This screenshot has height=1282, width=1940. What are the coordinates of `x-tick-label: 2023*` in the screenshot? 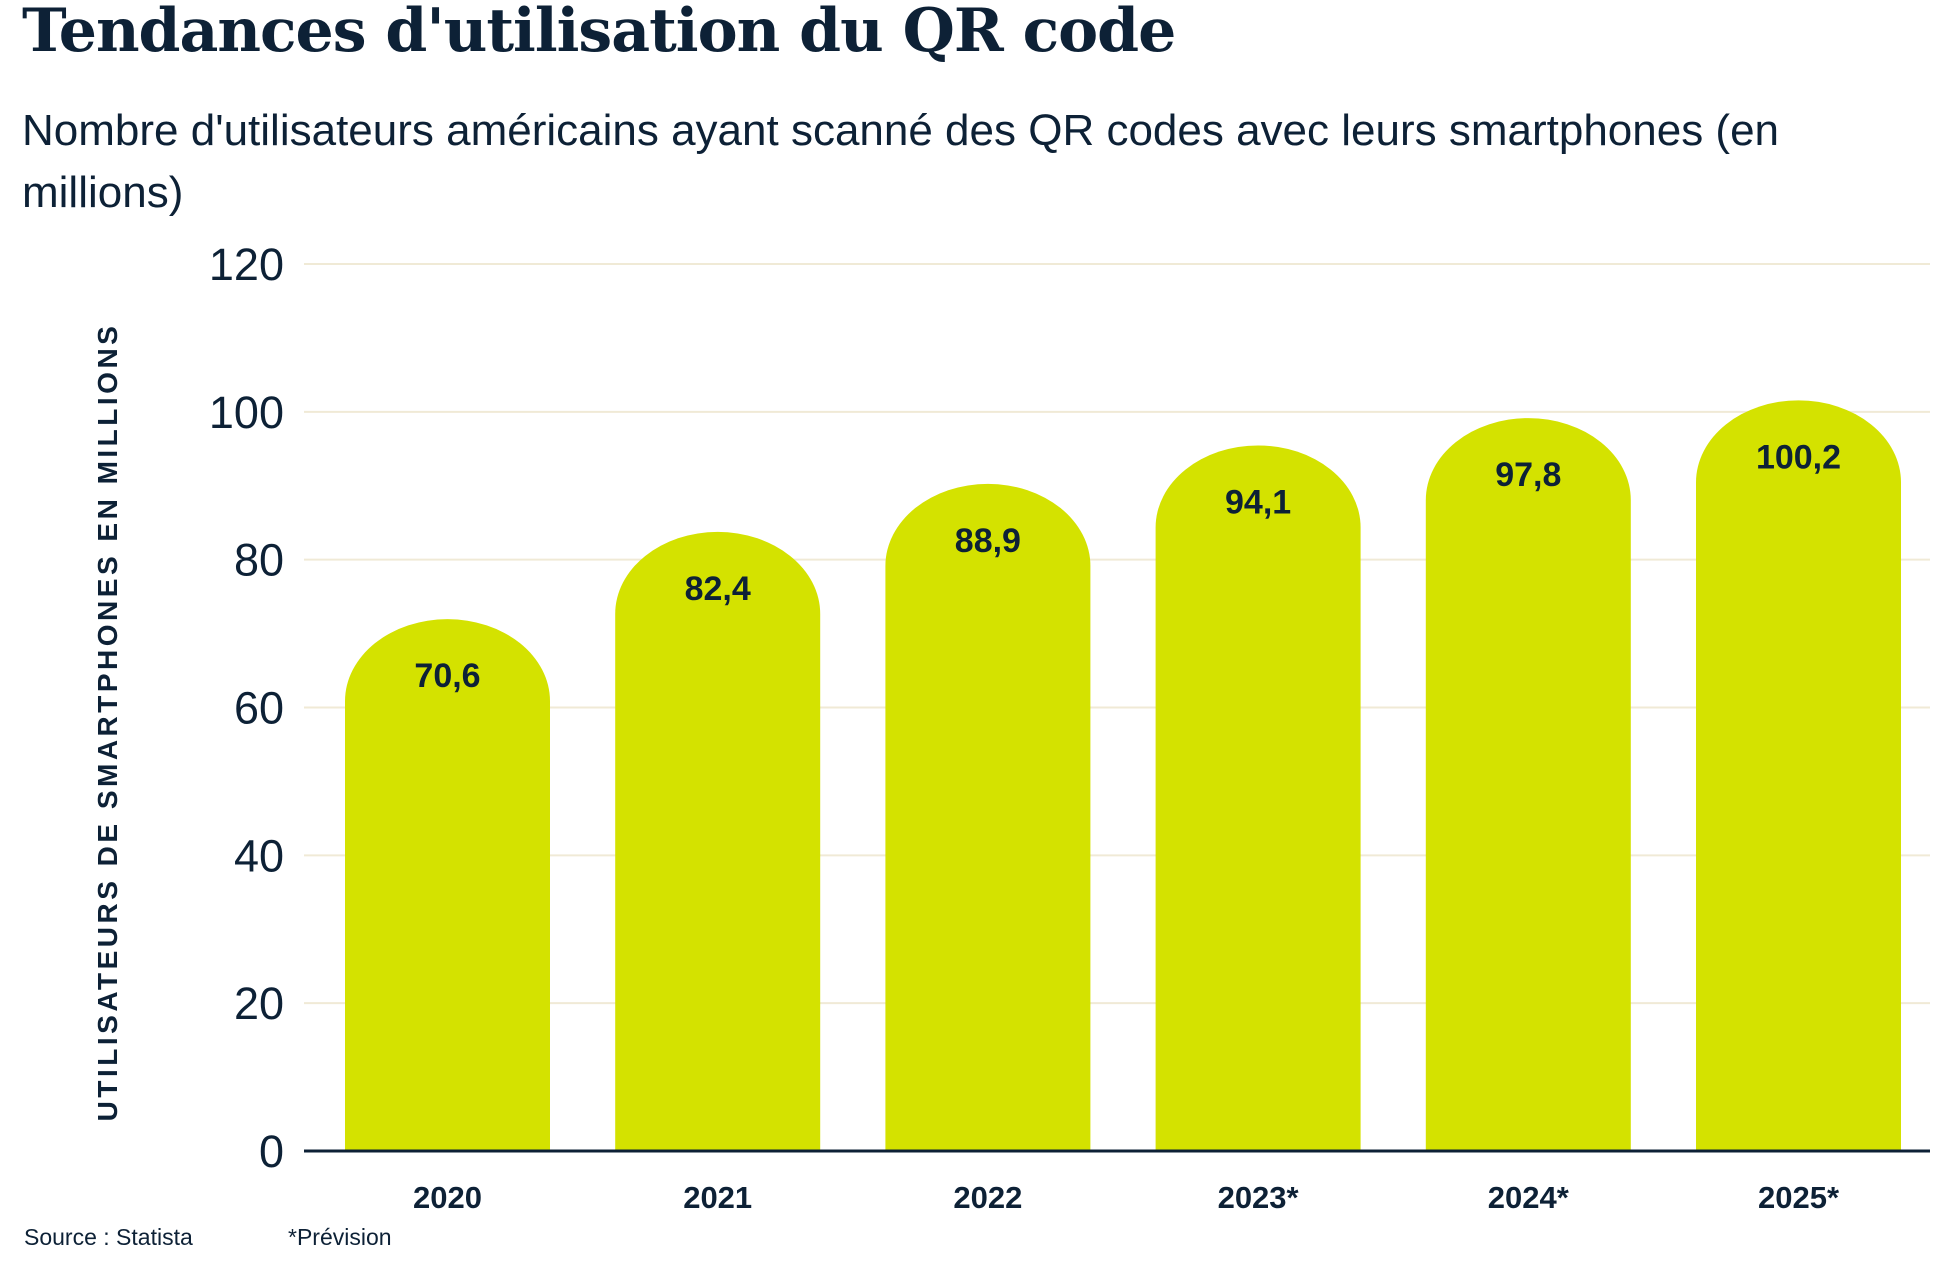 It's located at (1259, 1197).